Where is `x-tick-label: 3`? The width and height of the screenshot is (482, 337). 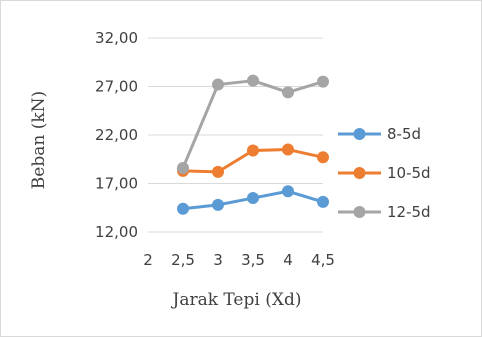 x-tick-label: 3 is located at coordinates (218, 260).